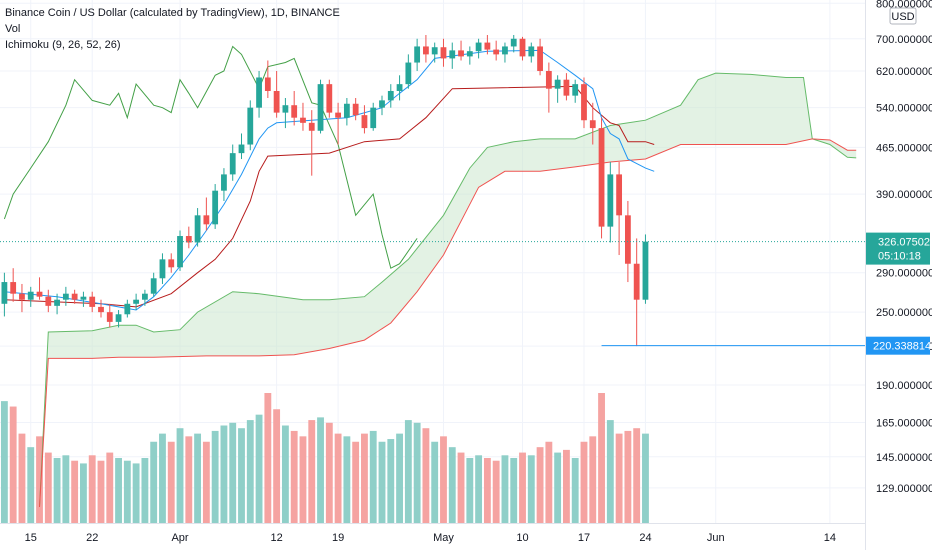  Describe the element at coordinates (63, 45) in the screenshot. I see `ichimoku-legend: Ichimoku (9, 26, 52, 26)` at that location.